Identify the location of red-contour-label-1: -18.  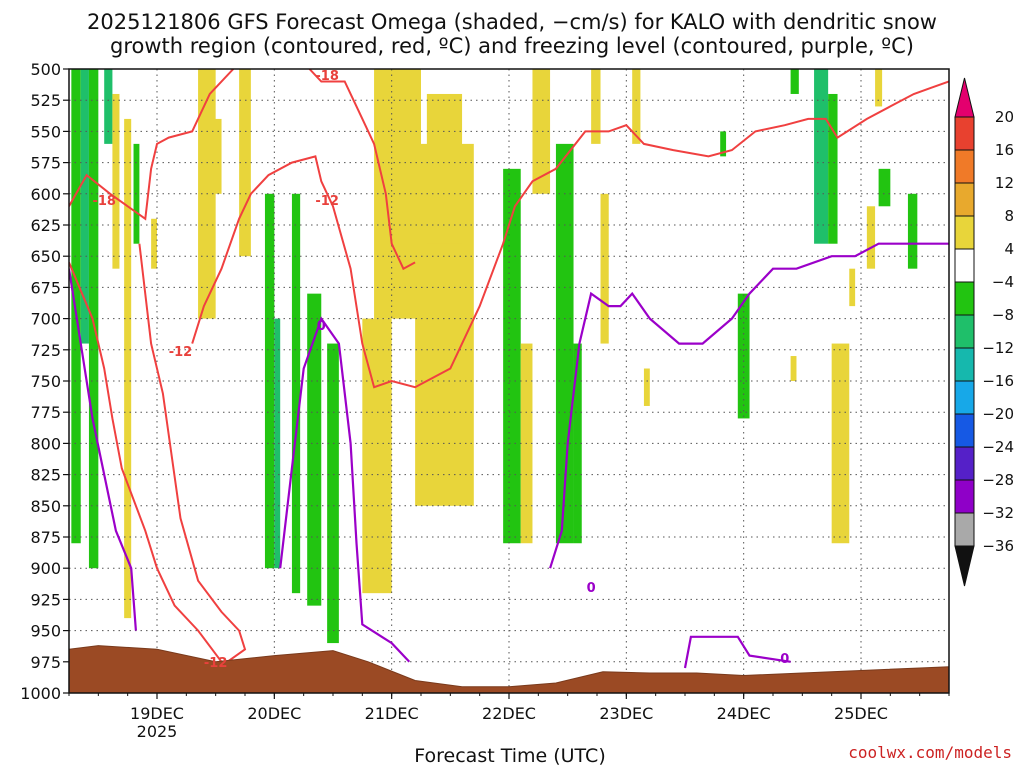
(327, 76).